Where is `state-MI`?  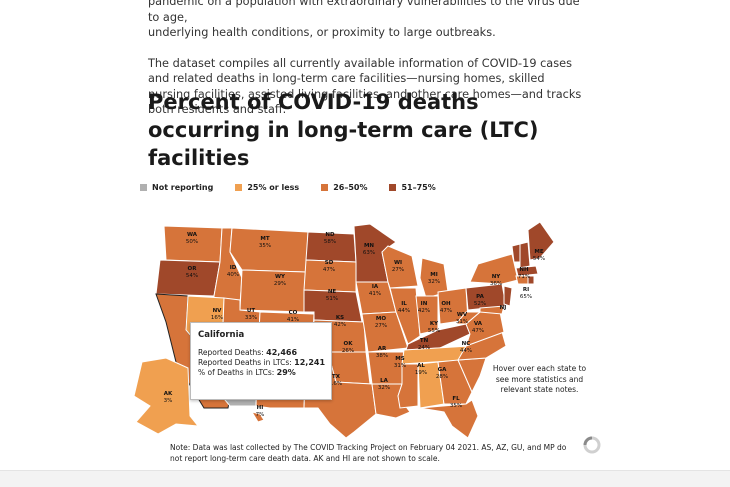
state-MI is located at coordinates (434, 278).